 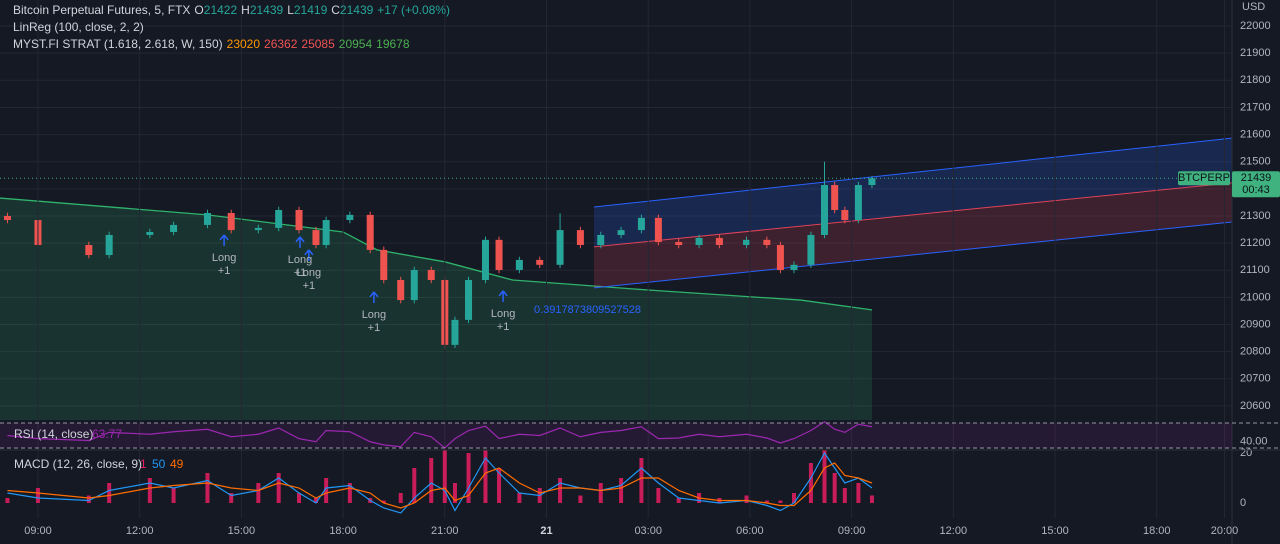 I want to click on macd-pane, so click(x=439, y=482).